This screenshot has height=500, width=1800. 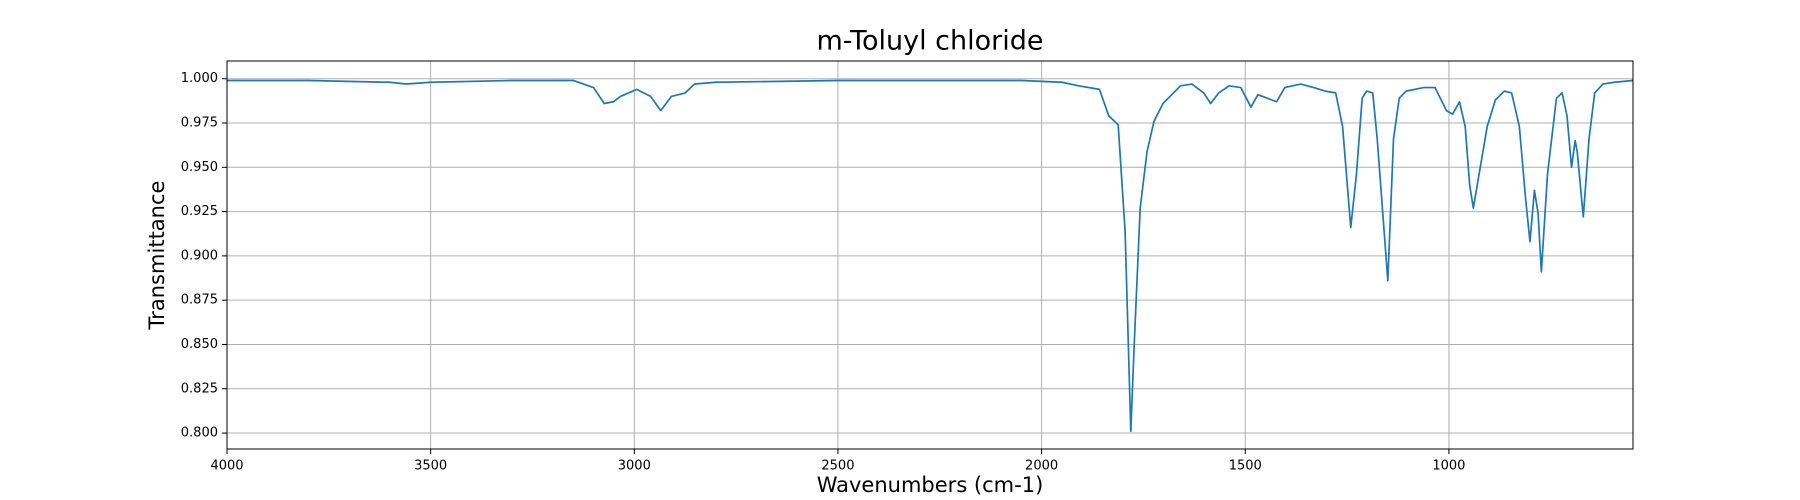 What do you see at coordinates (837, 466) in the screenshot?
I see `x-tick-label: 2500` at bounding box center [837, 466].